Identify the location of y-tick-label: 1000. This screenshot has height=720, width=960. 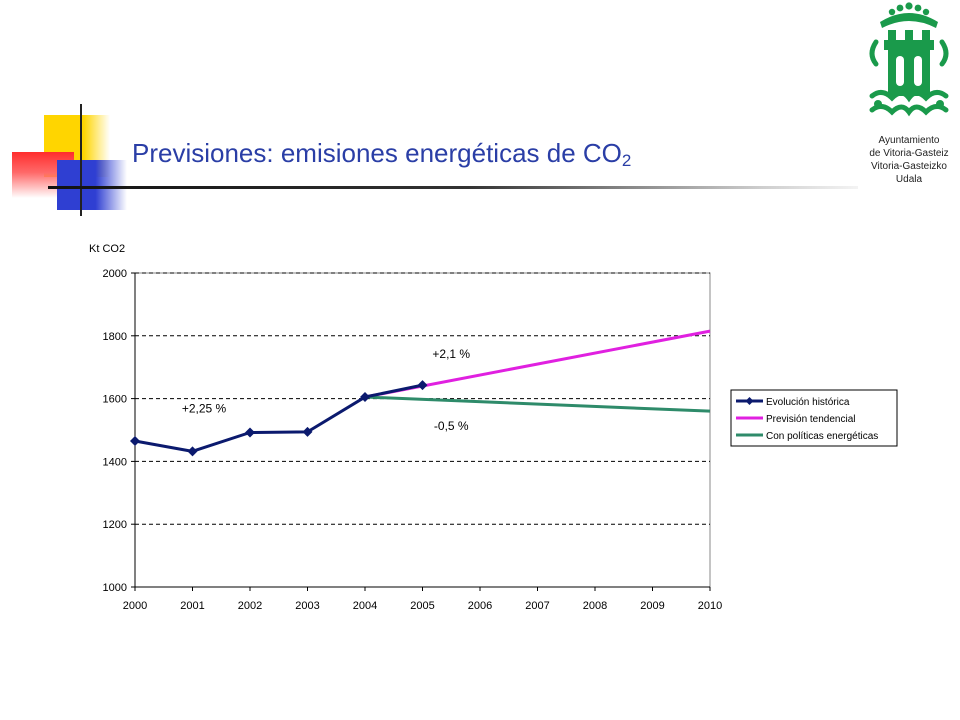
(115, 588).